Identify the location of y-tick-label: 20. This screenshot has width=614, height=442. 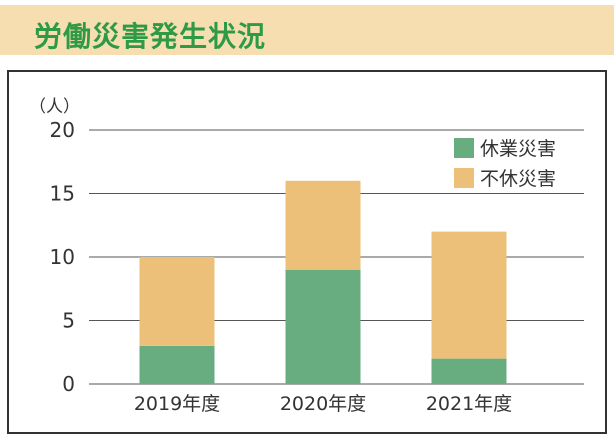
(62, 130).